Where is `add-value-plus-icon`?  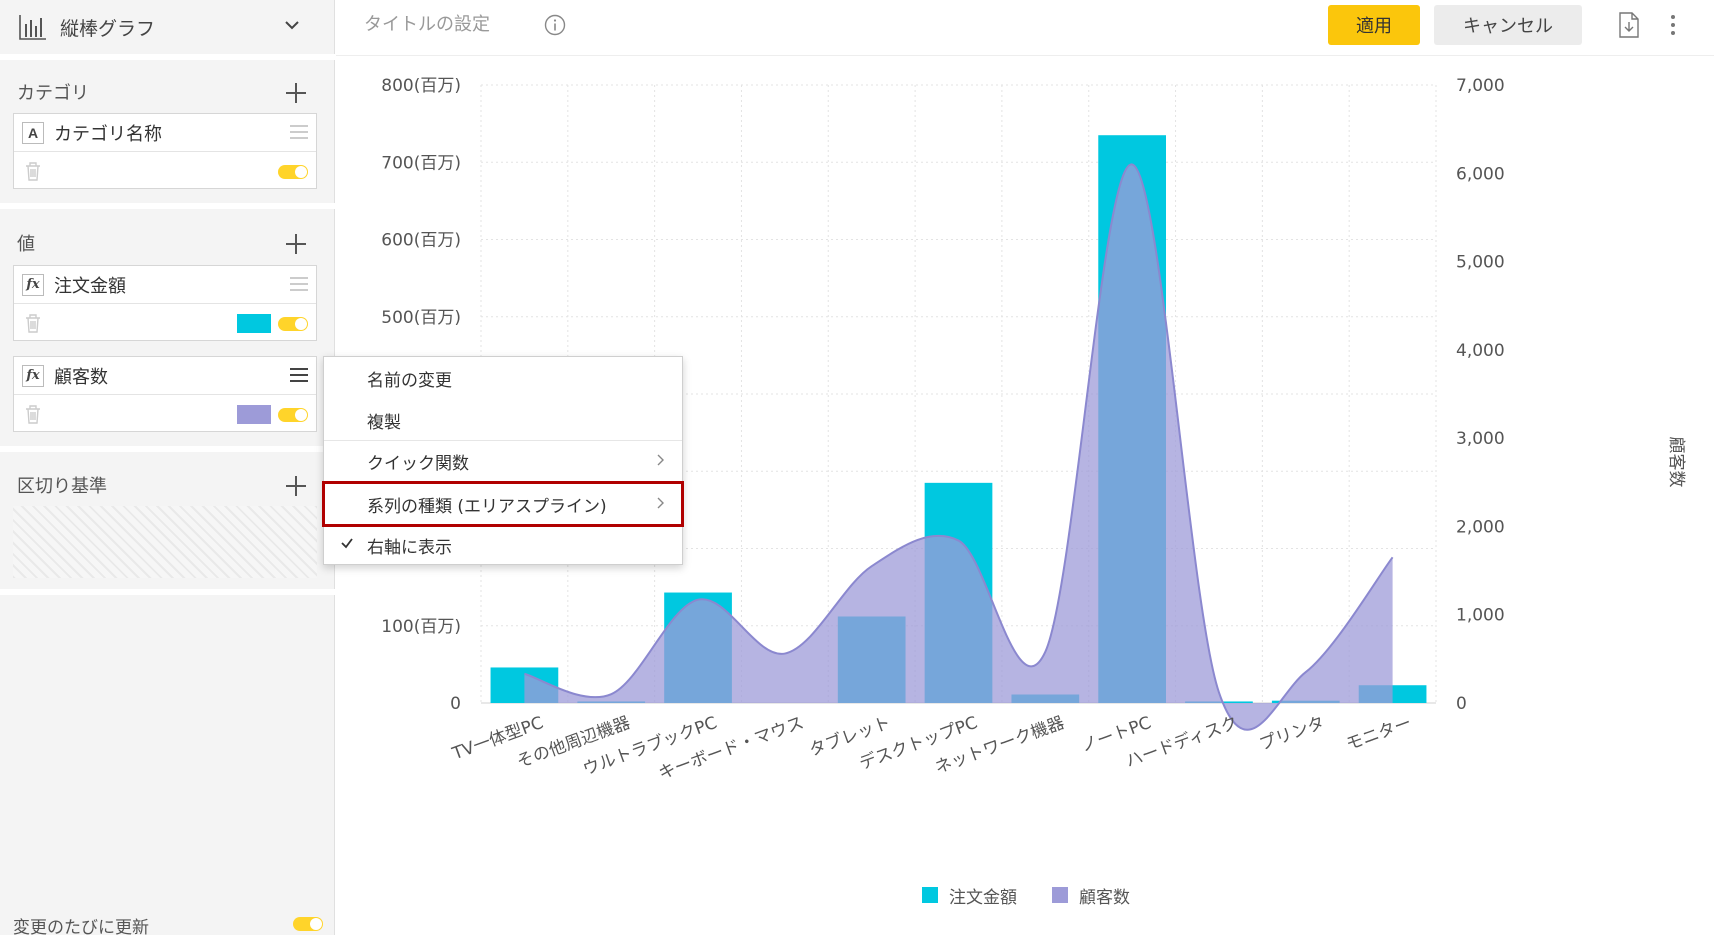 add-value-plus-icon is located at coordinates (296, 244).